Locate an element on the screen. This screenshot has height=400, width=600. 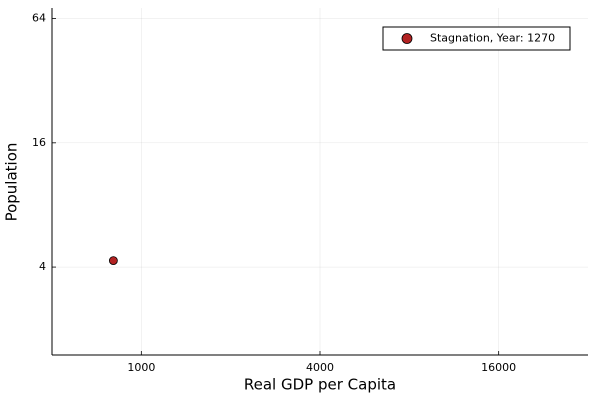
x-axis-title: Real GDP per Capita is located at coordinates (320, 385).